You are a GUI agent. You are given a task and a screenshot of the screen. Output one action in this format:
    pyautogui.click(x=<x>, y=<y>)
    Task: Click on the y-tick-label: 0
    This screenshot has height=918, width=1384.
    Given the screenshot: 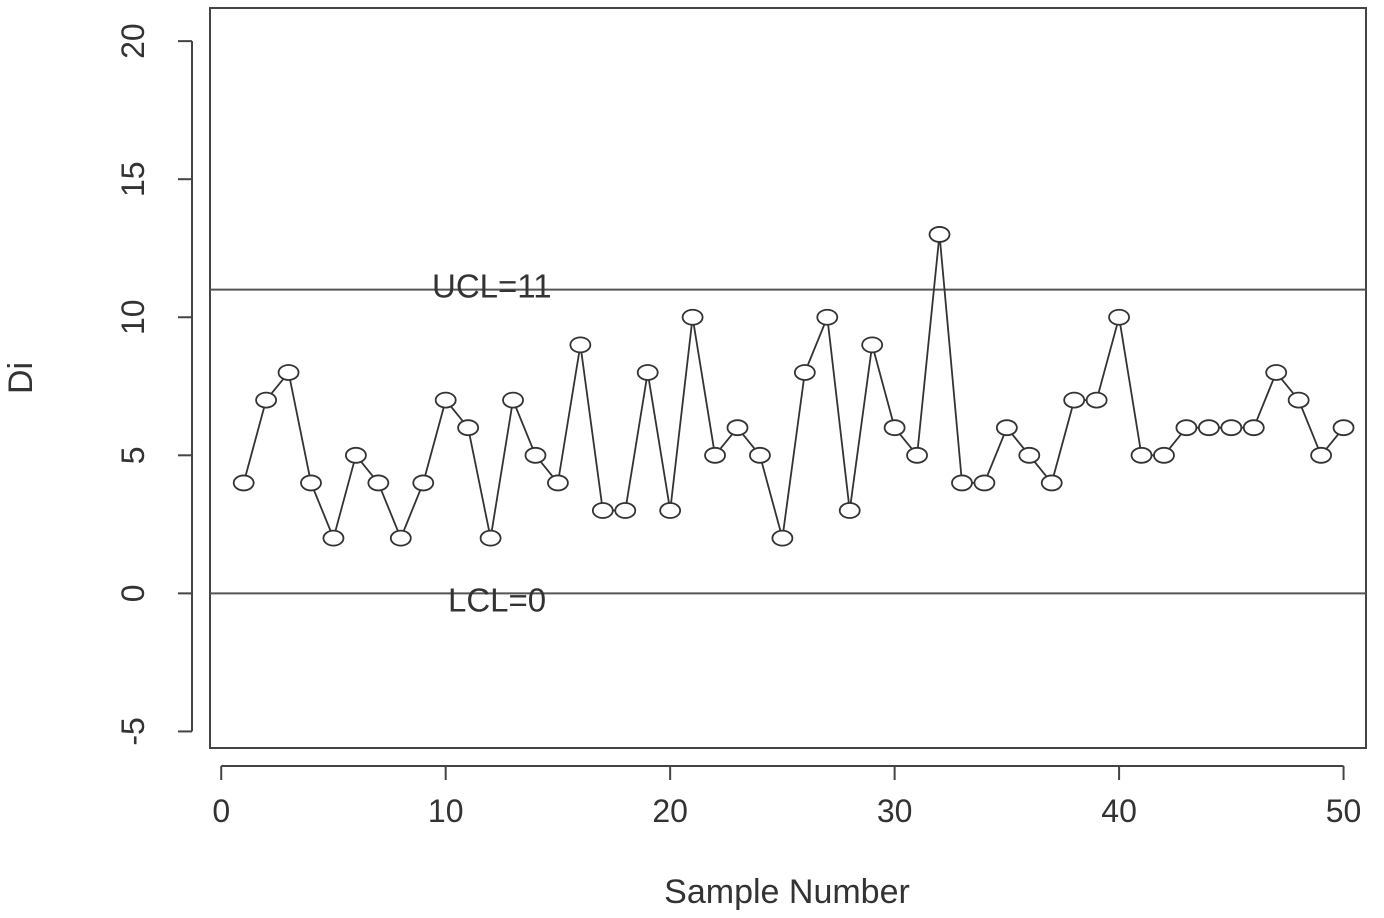 What is the action you would take?
    pyautogui.click(x=133, y=593)
    